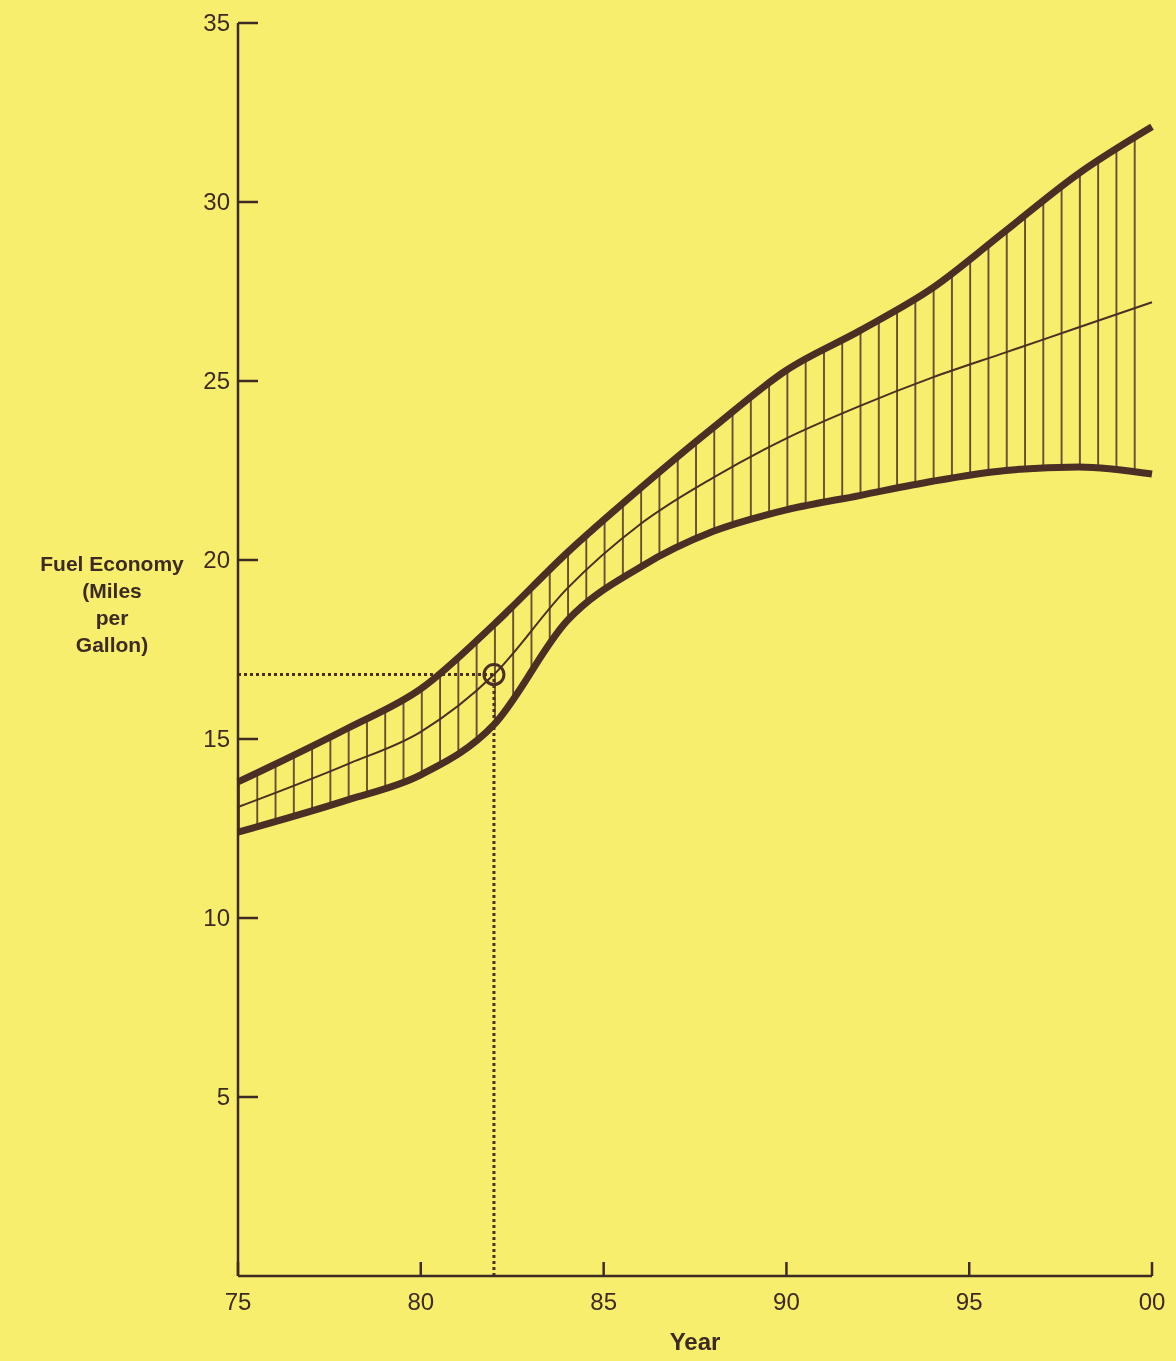 This screenshot has width=1176, height=1361. I want to click on x-tick-label: 80, so click(421, 1301).